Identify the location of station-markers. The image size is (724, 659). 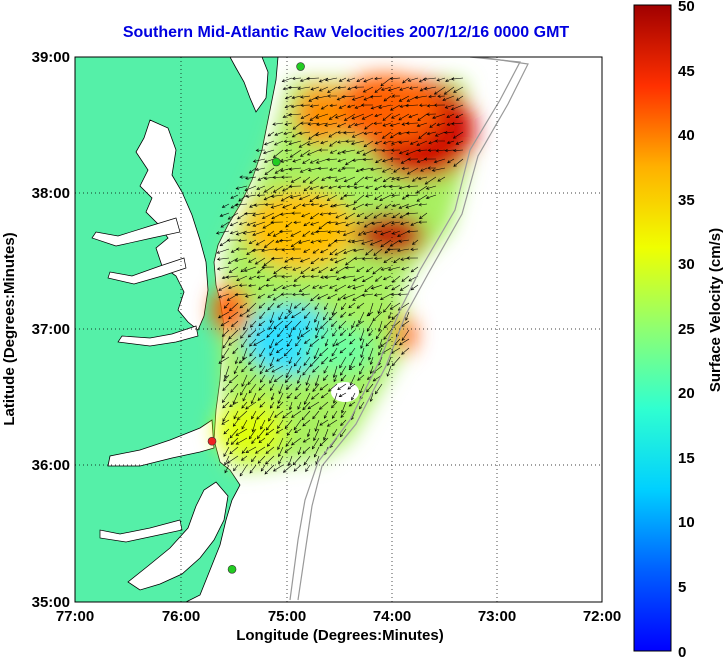
(256, 318).